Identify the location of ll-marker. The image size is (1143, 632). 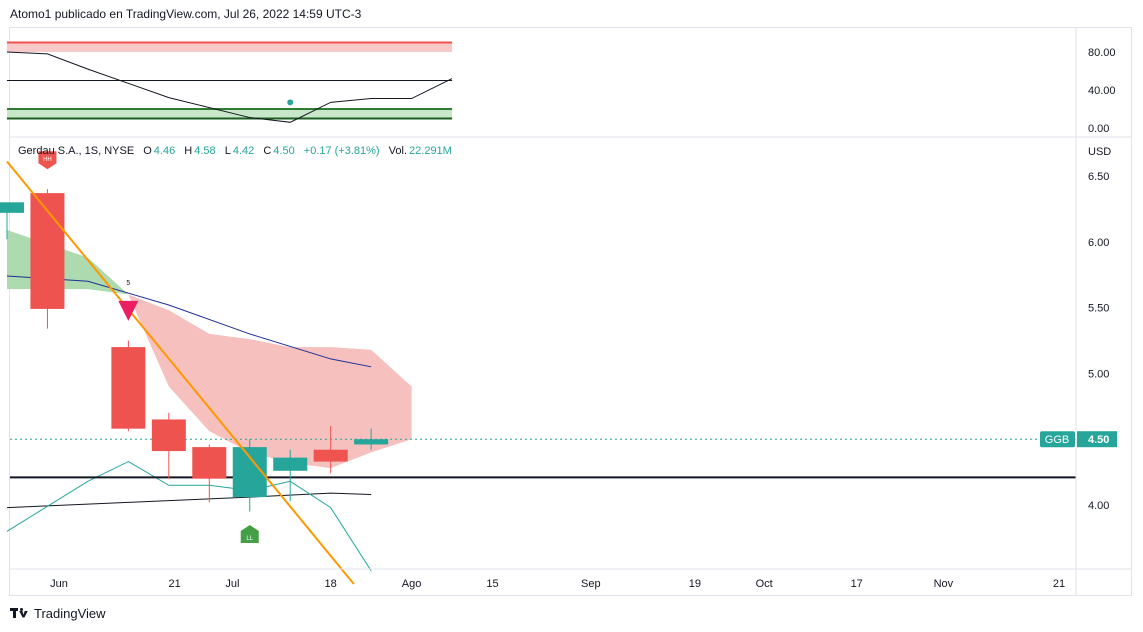
(249, 533).